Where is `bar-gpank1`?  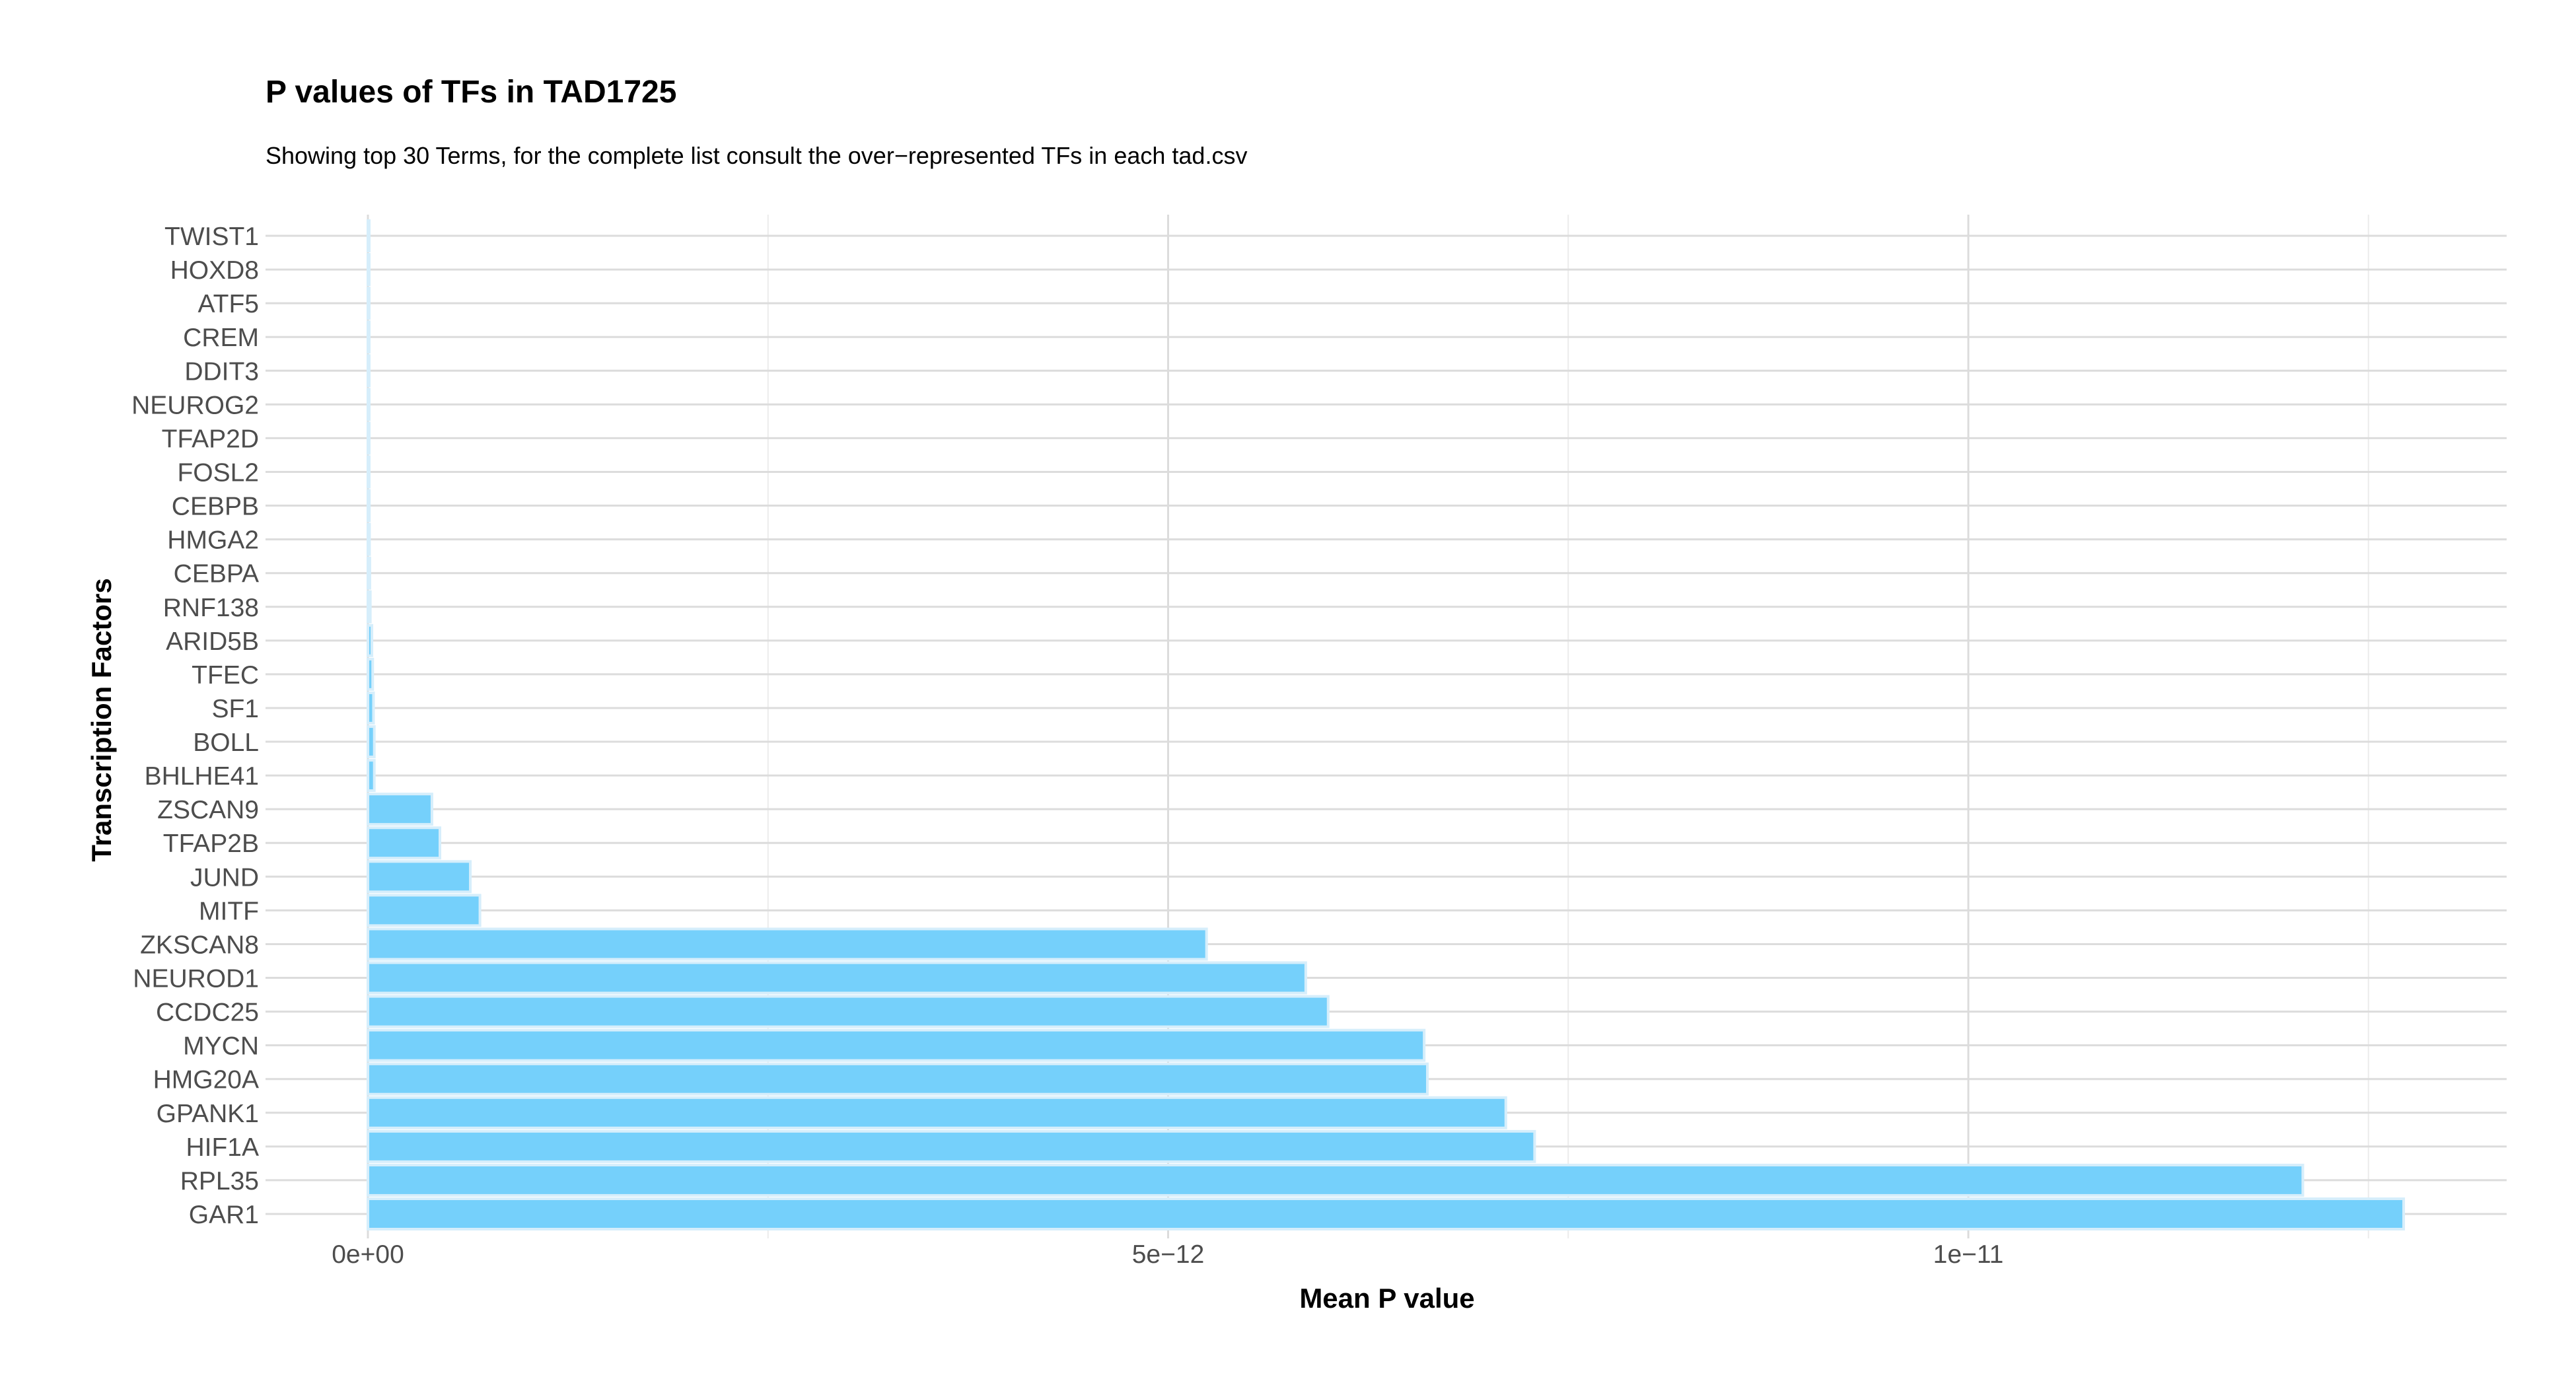
bar-gpank1 is located at coordinates (937, 1112).